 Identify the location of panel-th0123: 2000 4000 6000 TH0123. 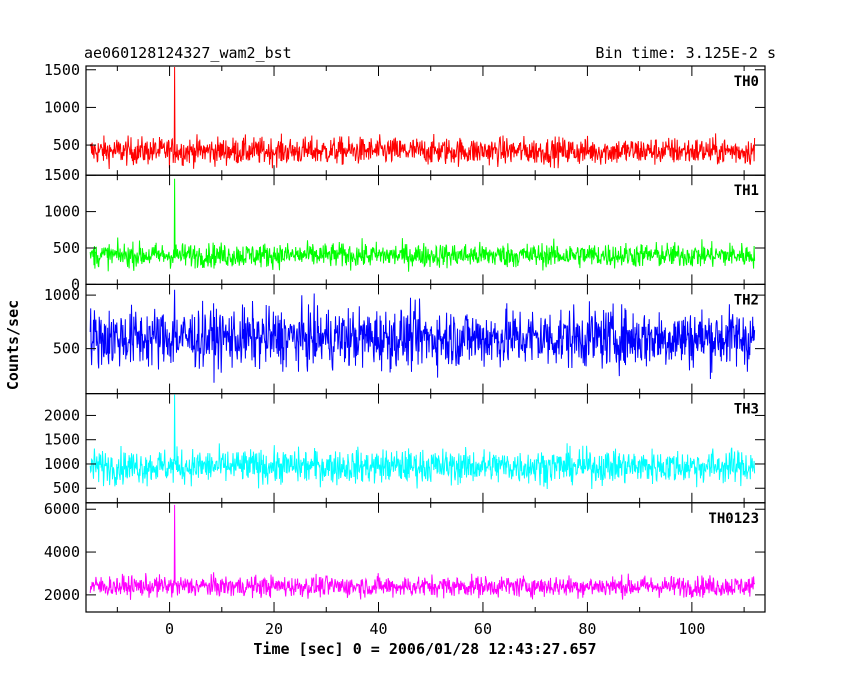
(405, 556).